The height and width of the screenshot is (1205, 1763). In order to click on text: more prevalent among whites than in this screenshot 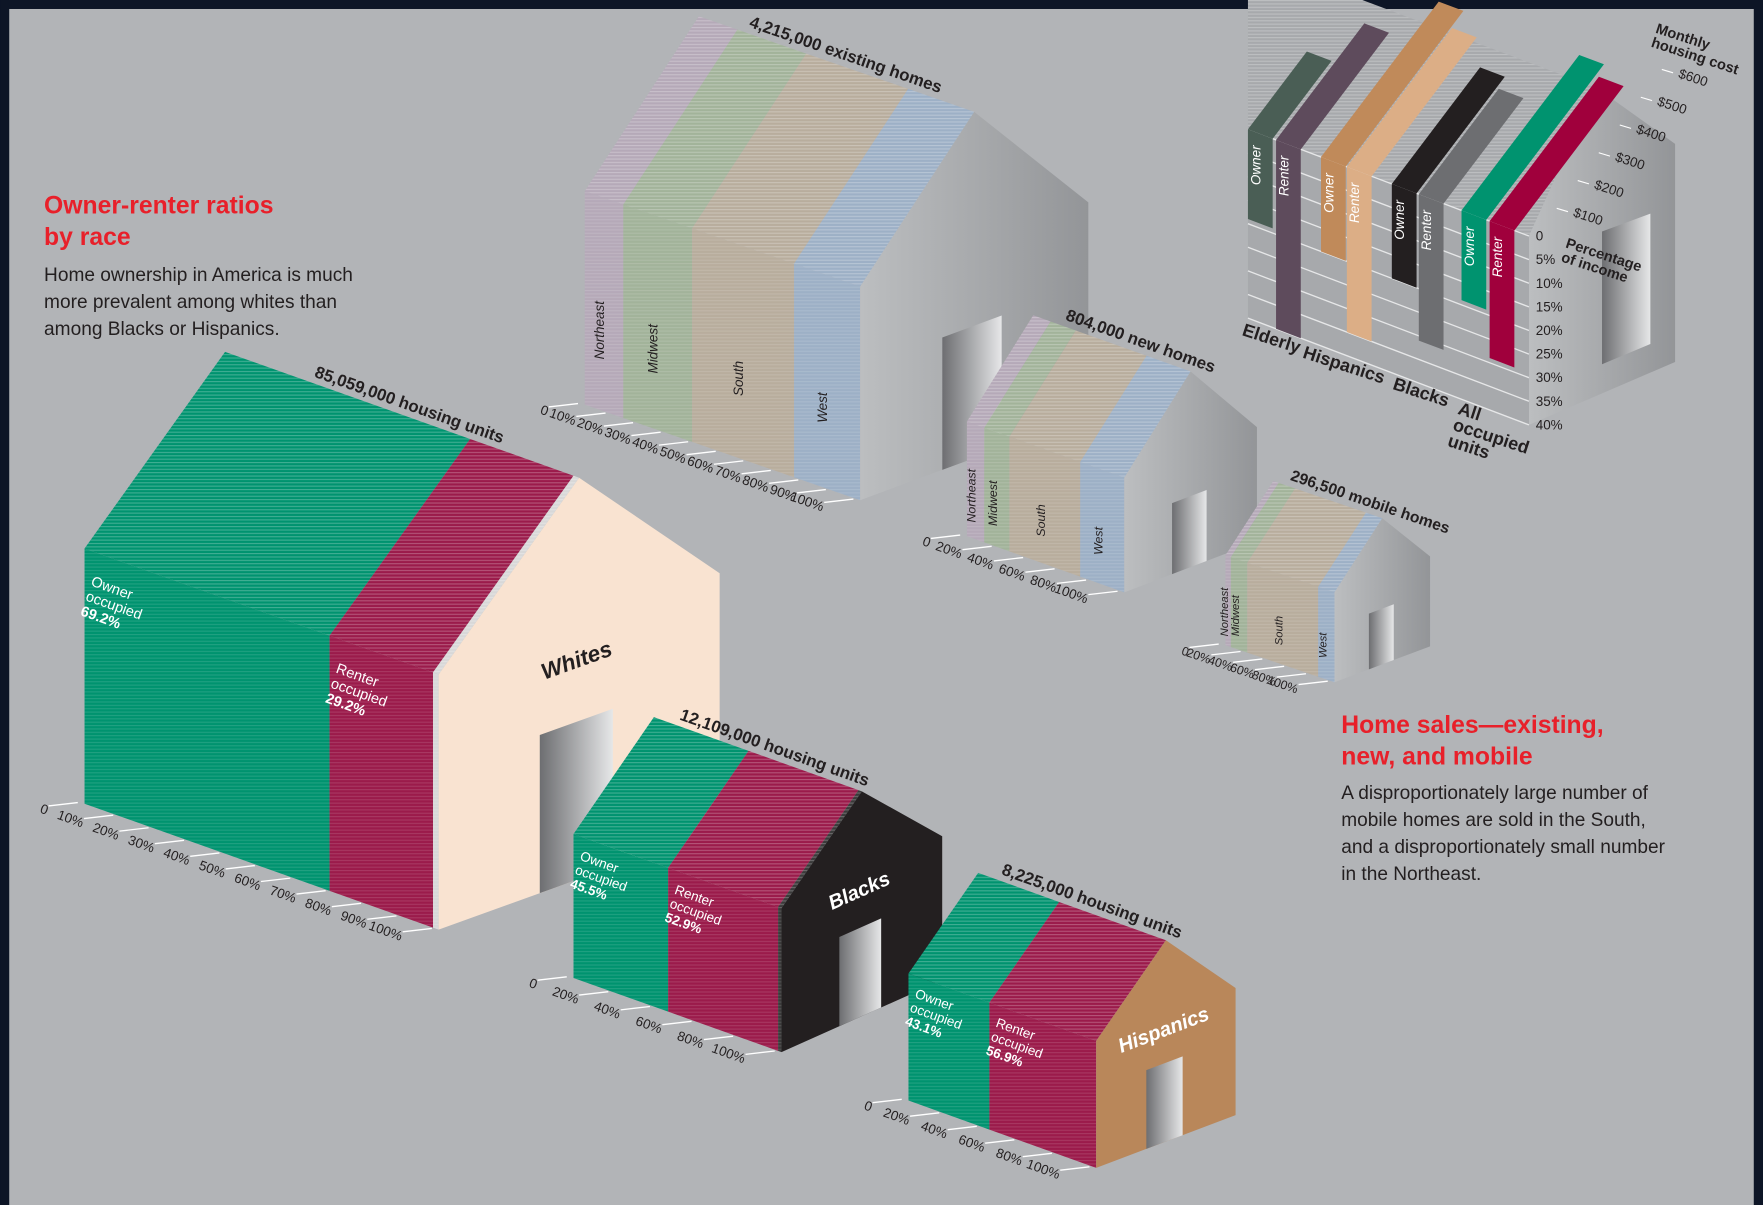, I will do `click(190, 302)`.